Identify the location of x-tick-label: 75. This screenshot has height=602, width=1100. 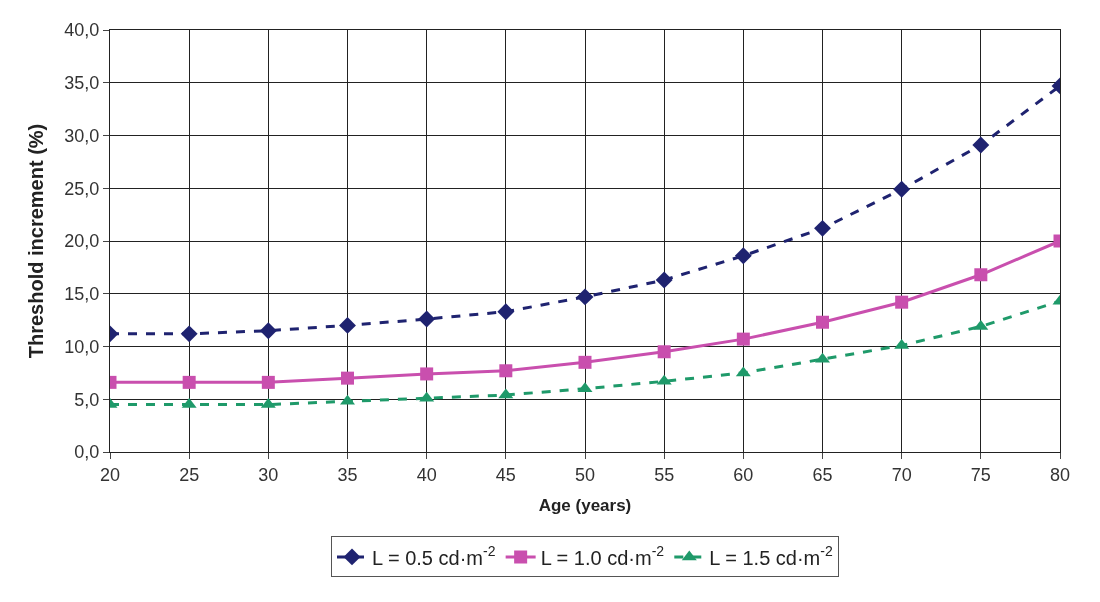
(980, 474).